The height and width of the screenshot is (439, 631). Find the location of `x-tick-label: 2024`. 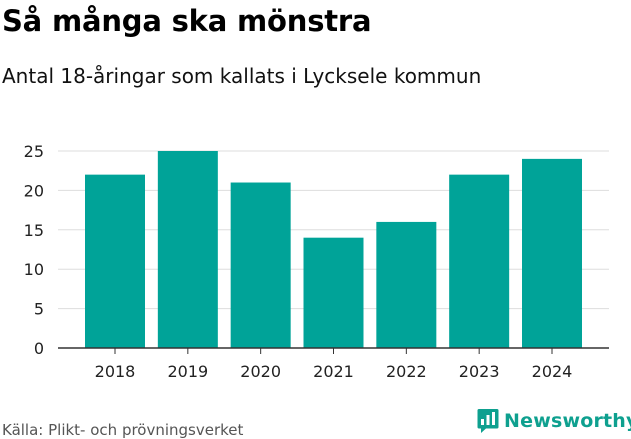

x-tick-label: 2024 is located at coordinates (552, 371).